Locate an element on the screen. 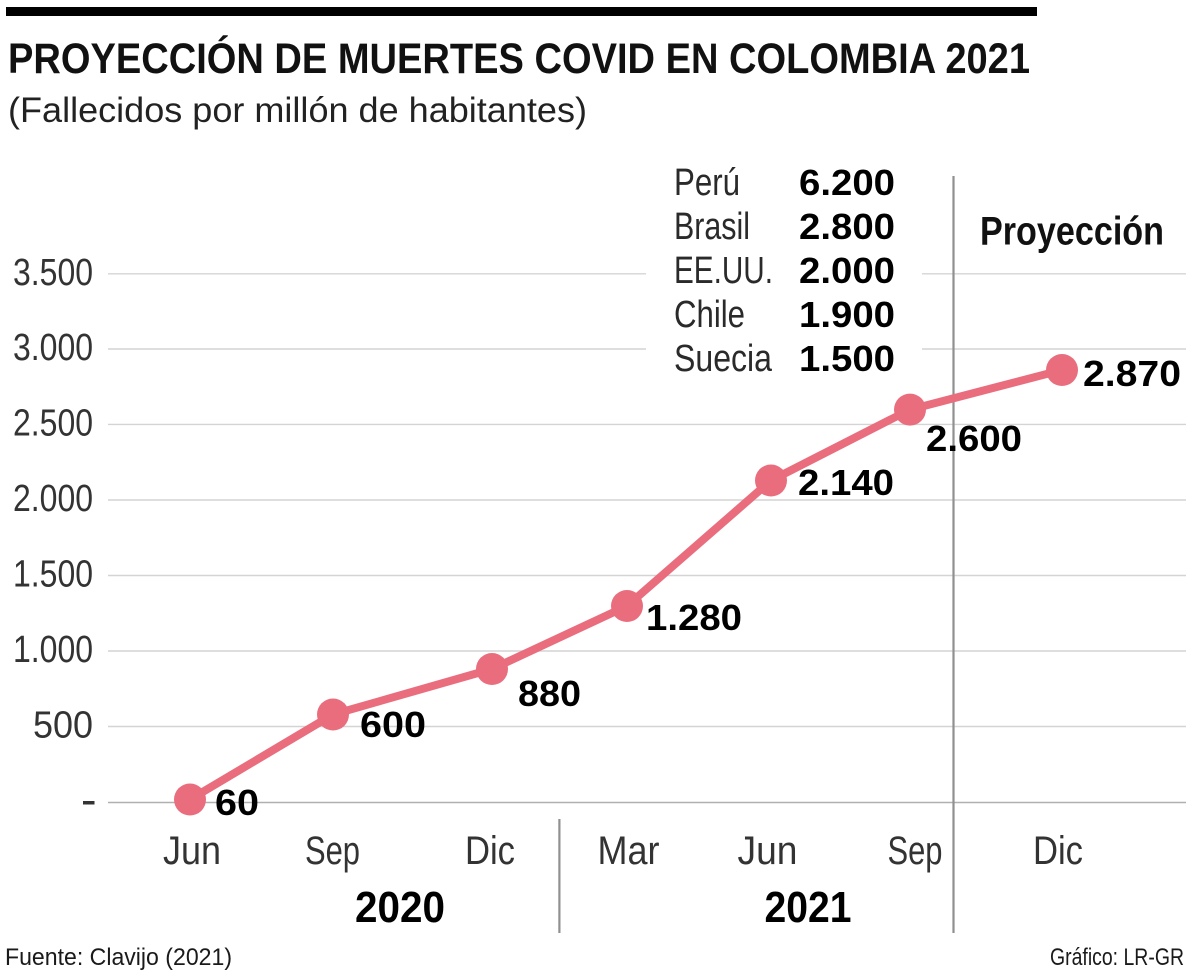  svg-text: 3.000 is located at coordinates (53, 348).